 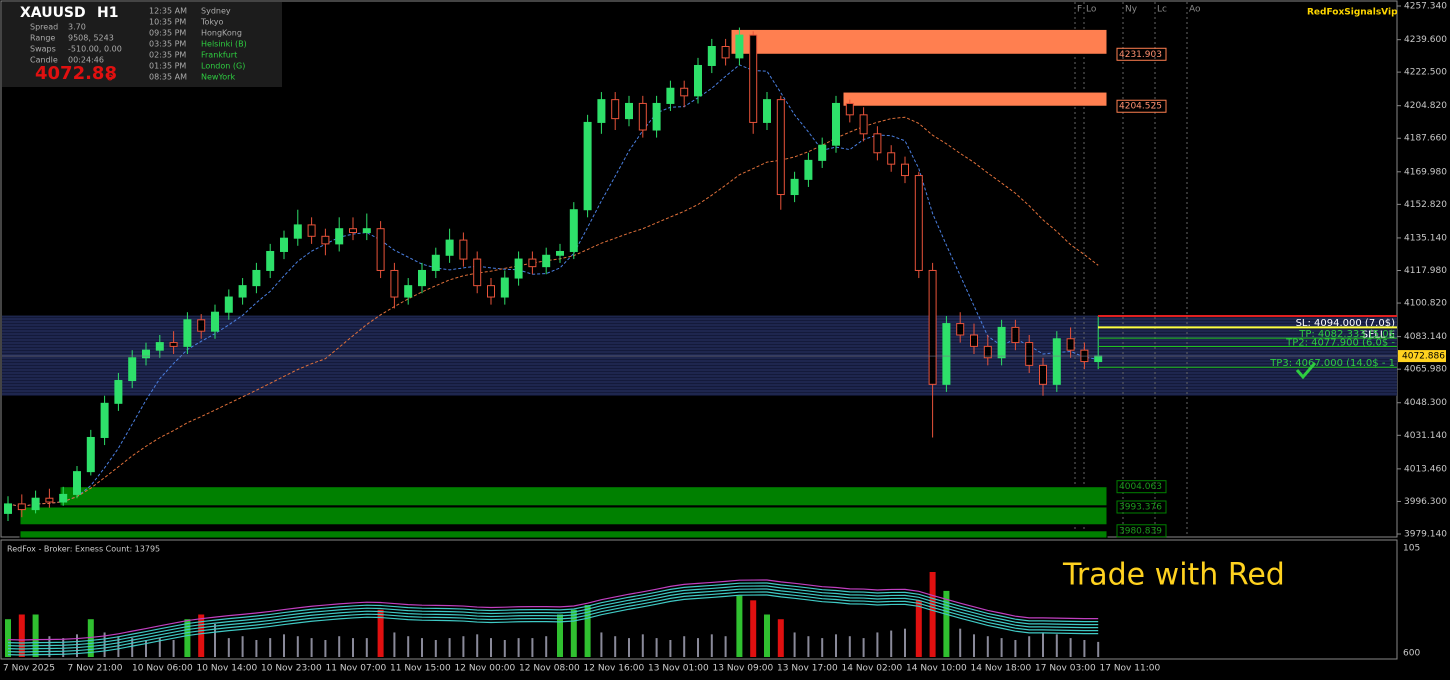 I want to click on zone-label: 3993.376, so click(x=1140, y=507).